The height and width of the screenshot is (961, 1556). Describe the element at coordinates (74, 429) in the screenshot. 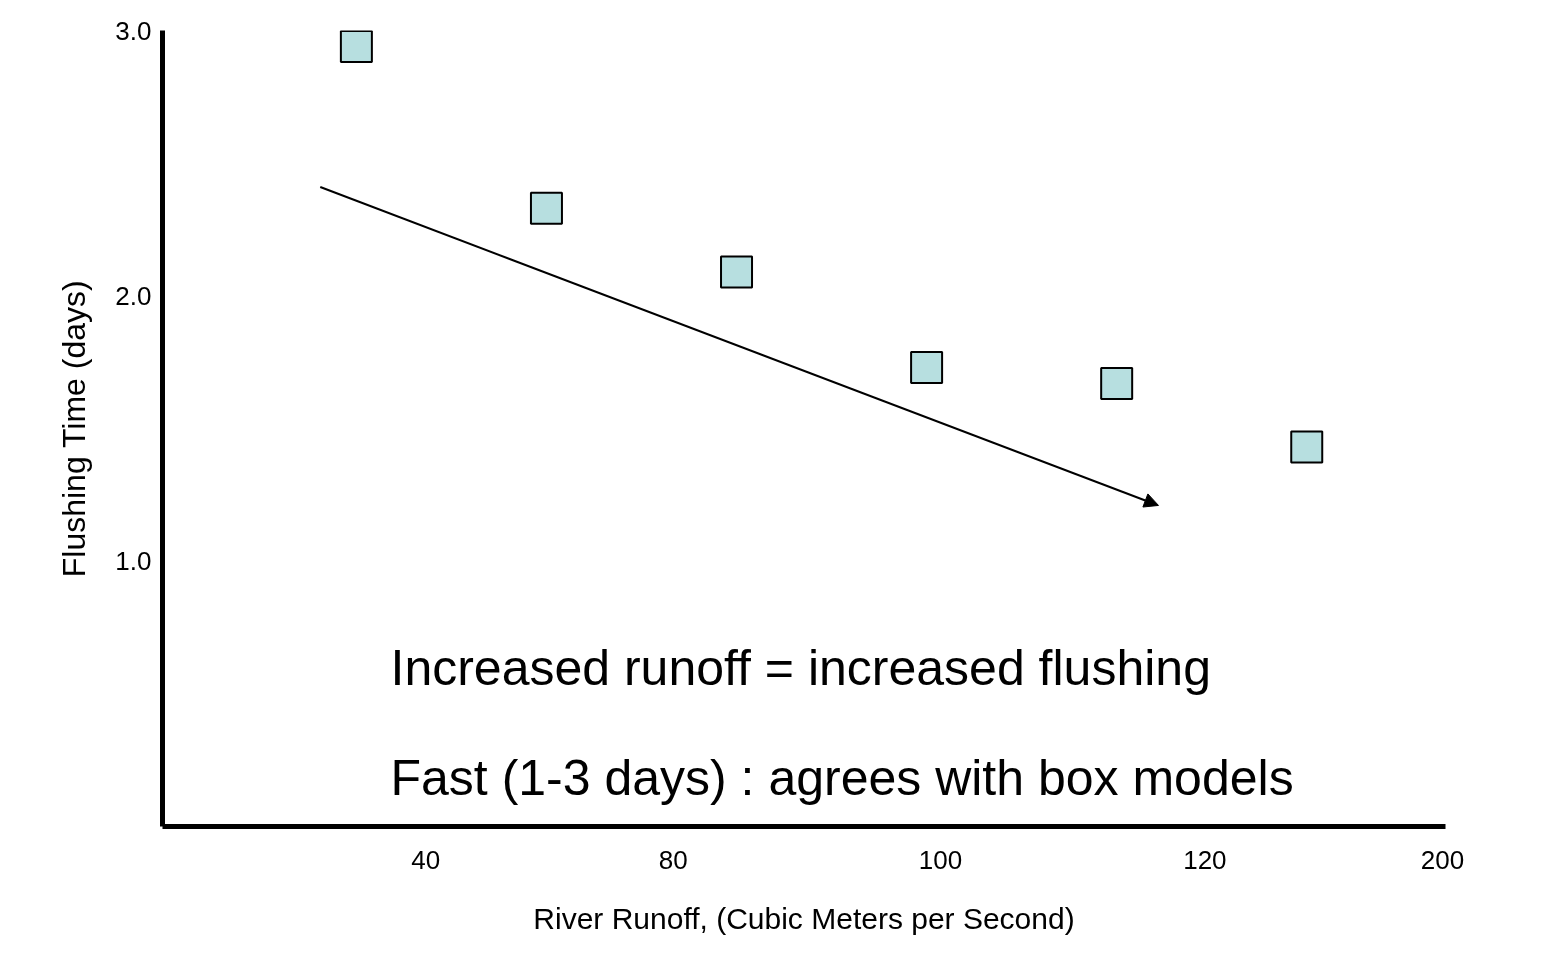

I see `y-axis-title: Flushing Time (days)` at that location.